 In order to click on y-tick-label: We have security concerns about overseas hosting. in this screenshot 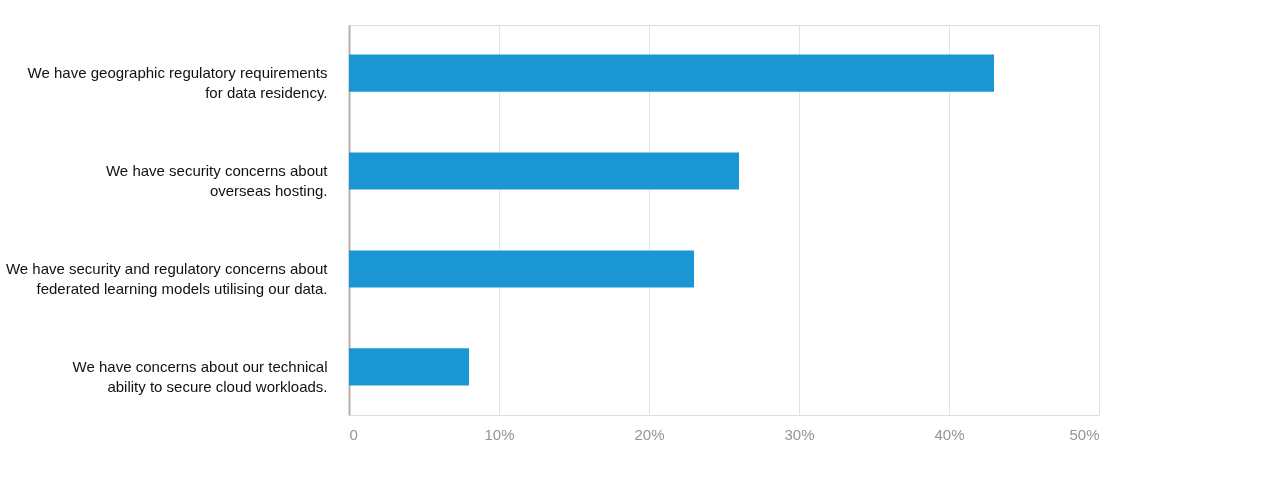, I will do `click(217, 181)`.